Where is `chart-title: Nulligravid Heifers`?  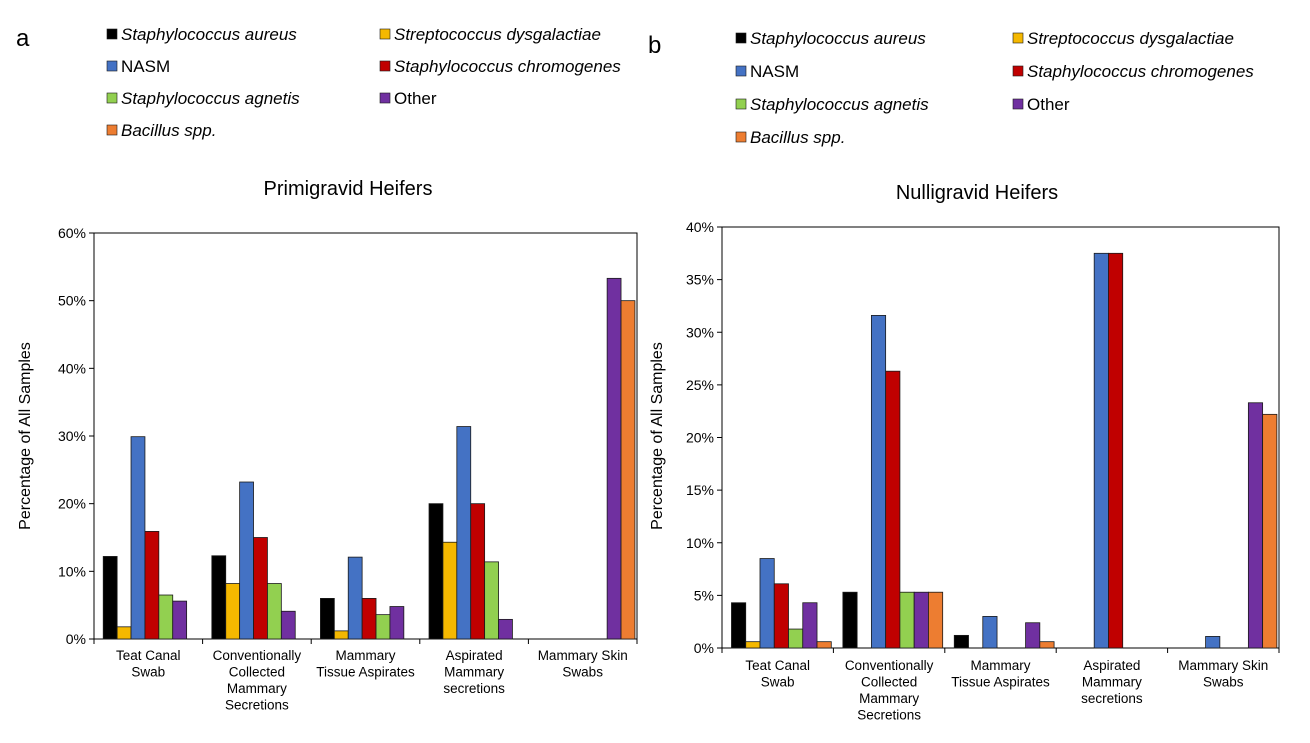 chart-title: Nulligravid Heifers is located at coordinates (977, 193).